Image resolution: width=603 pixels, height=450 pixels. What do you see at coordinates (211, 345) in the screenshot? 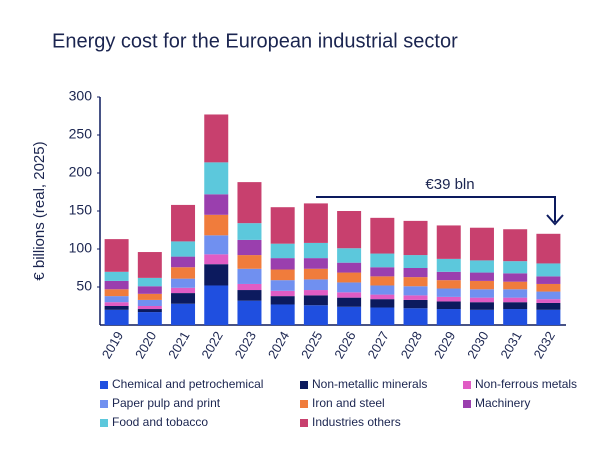
I see `x-tick-label: 2022` at bounding box center [211, 345].